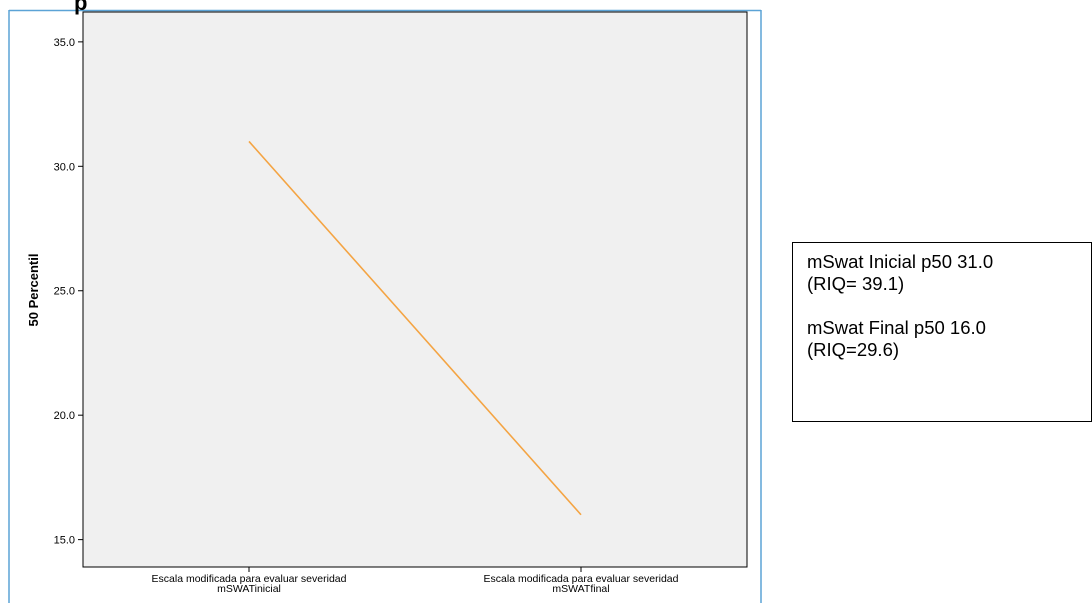  I want to click on annotation-group-final: mSwat Final p50 16.0 (RIQ=29.6), so click(942, 339).